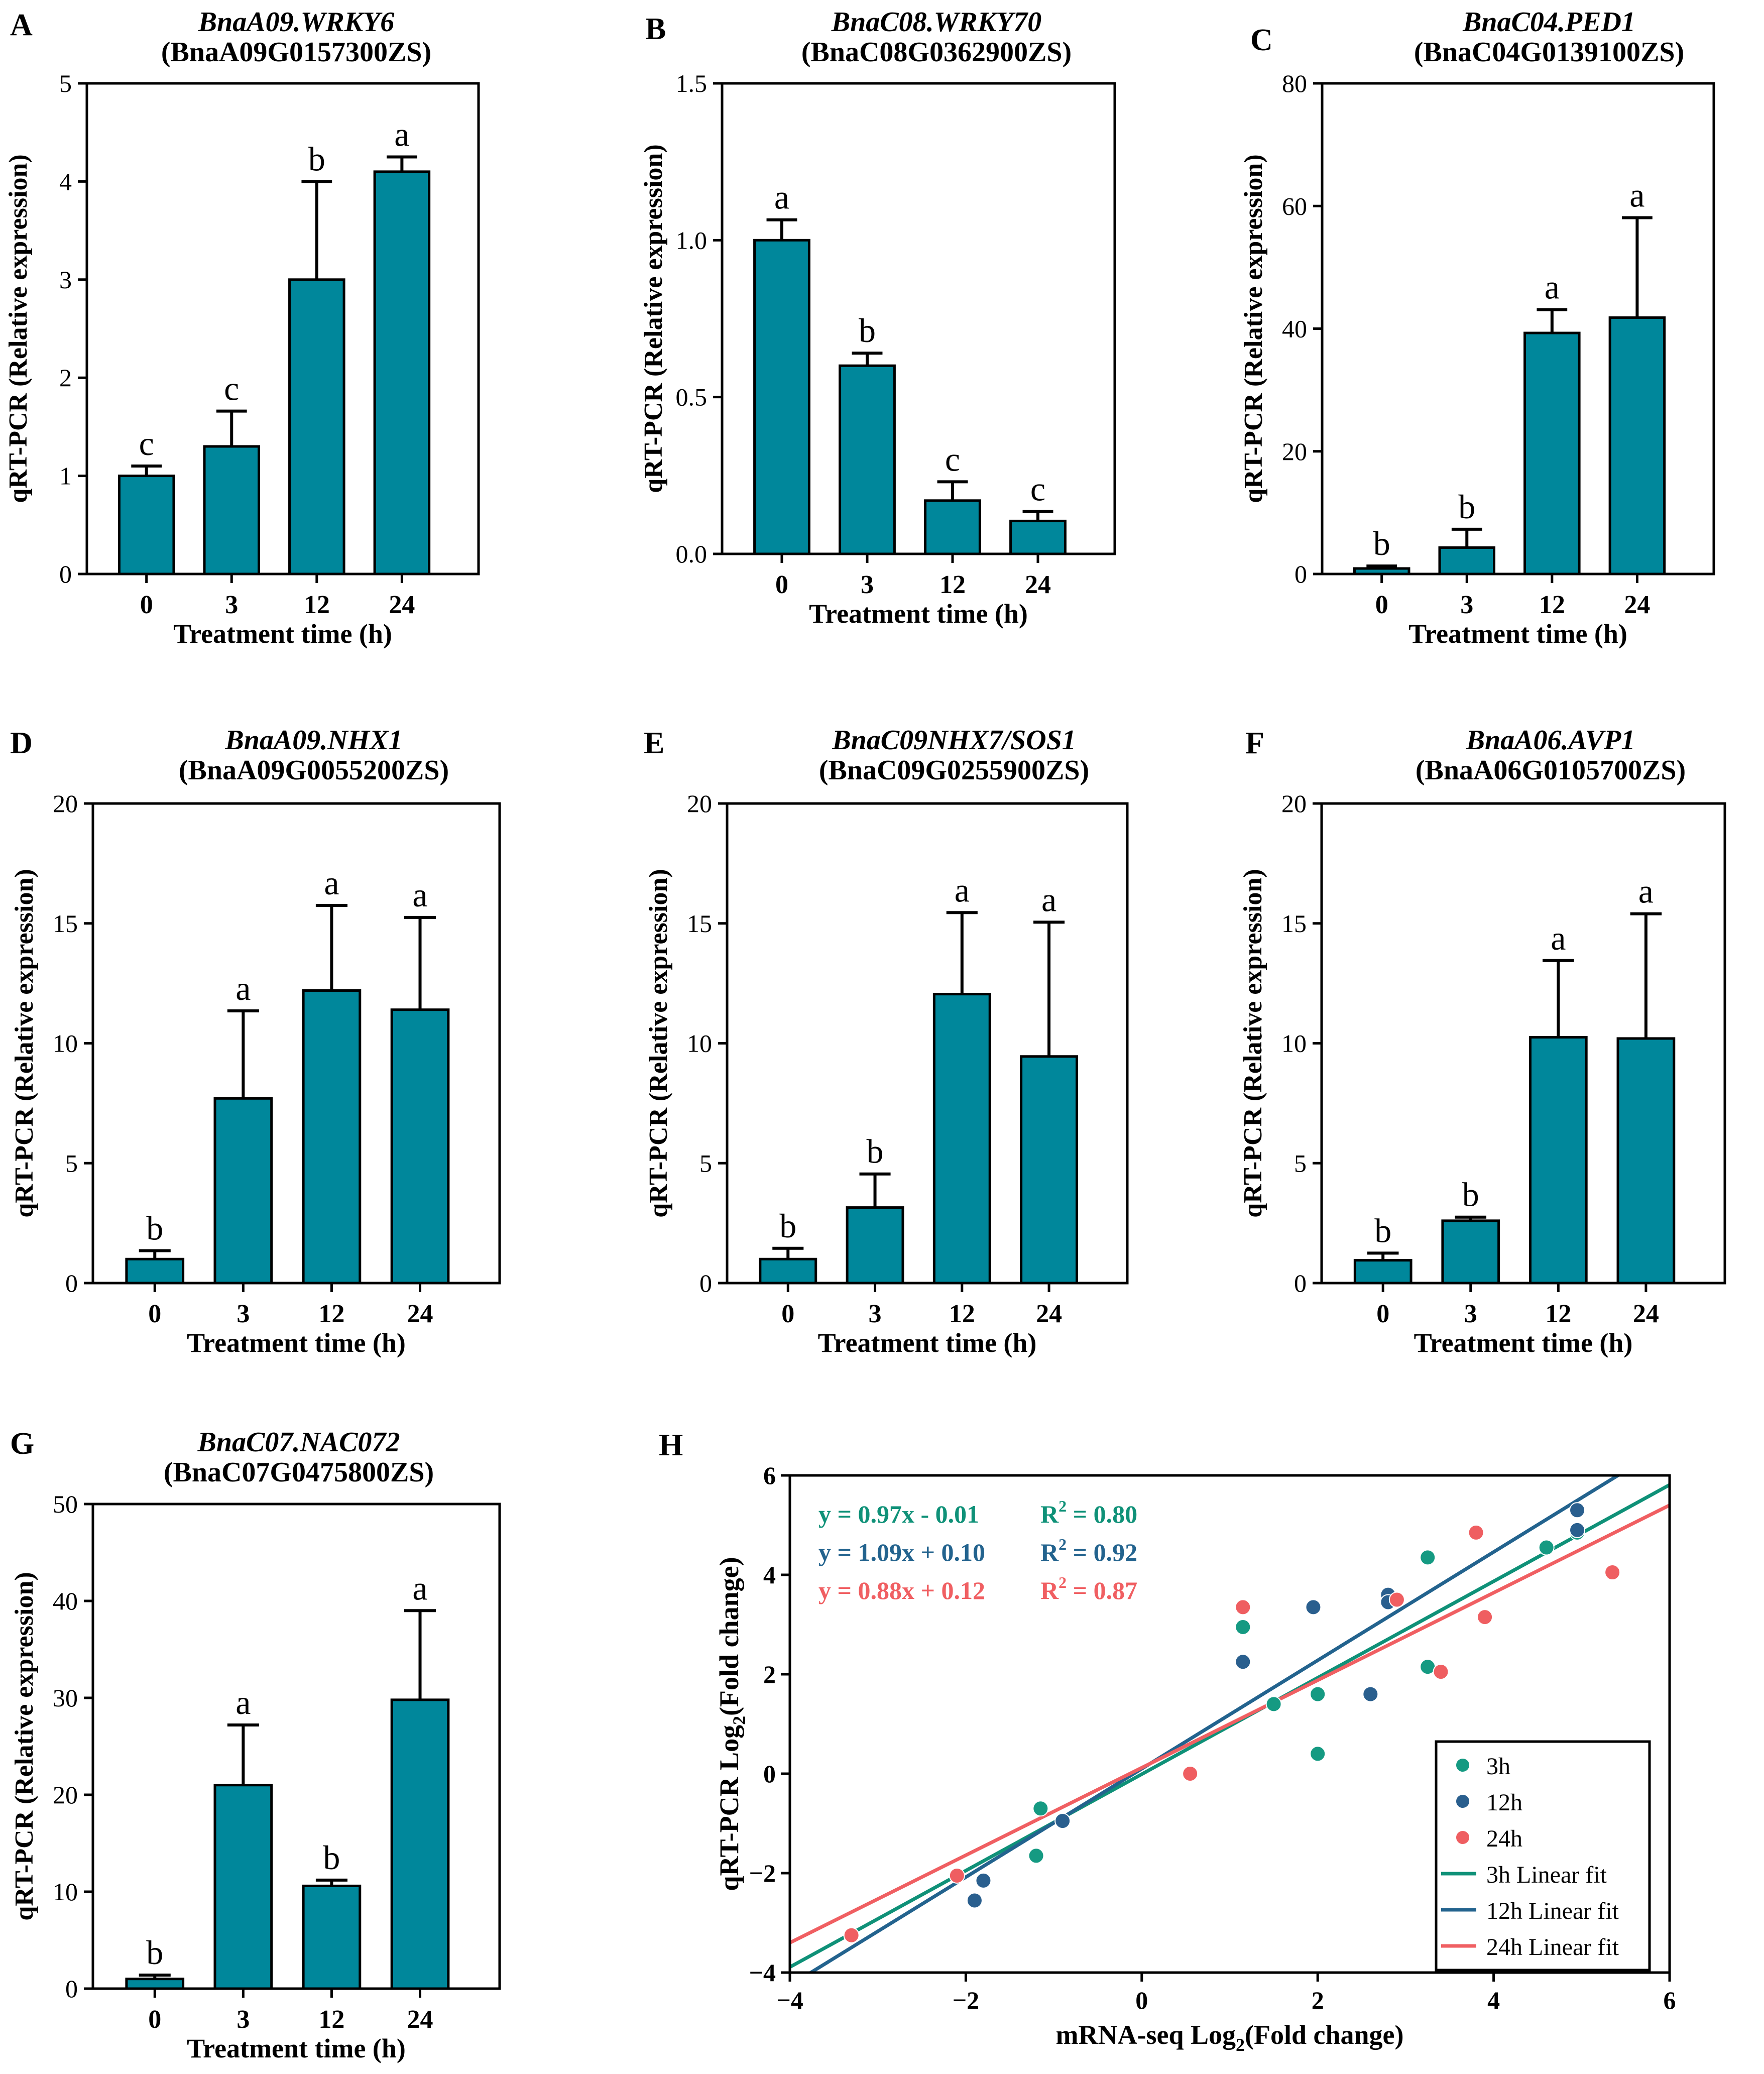 Image resolution: width=1764 pixels, height=2074 pixels. Describe the element at coordinates (769, 1475) in the screenshot. I see `y-tick-label: 6` at that location.